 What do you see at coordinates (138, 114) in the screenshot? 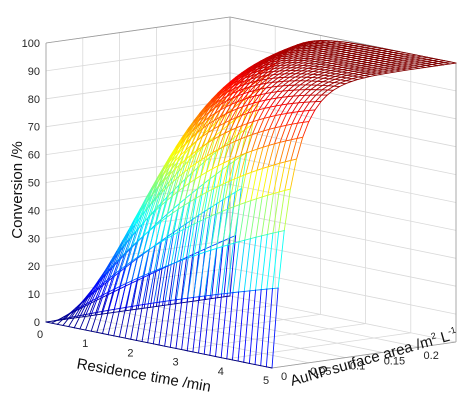
I see `gridline-z-left` at bounding box center [138, 114].